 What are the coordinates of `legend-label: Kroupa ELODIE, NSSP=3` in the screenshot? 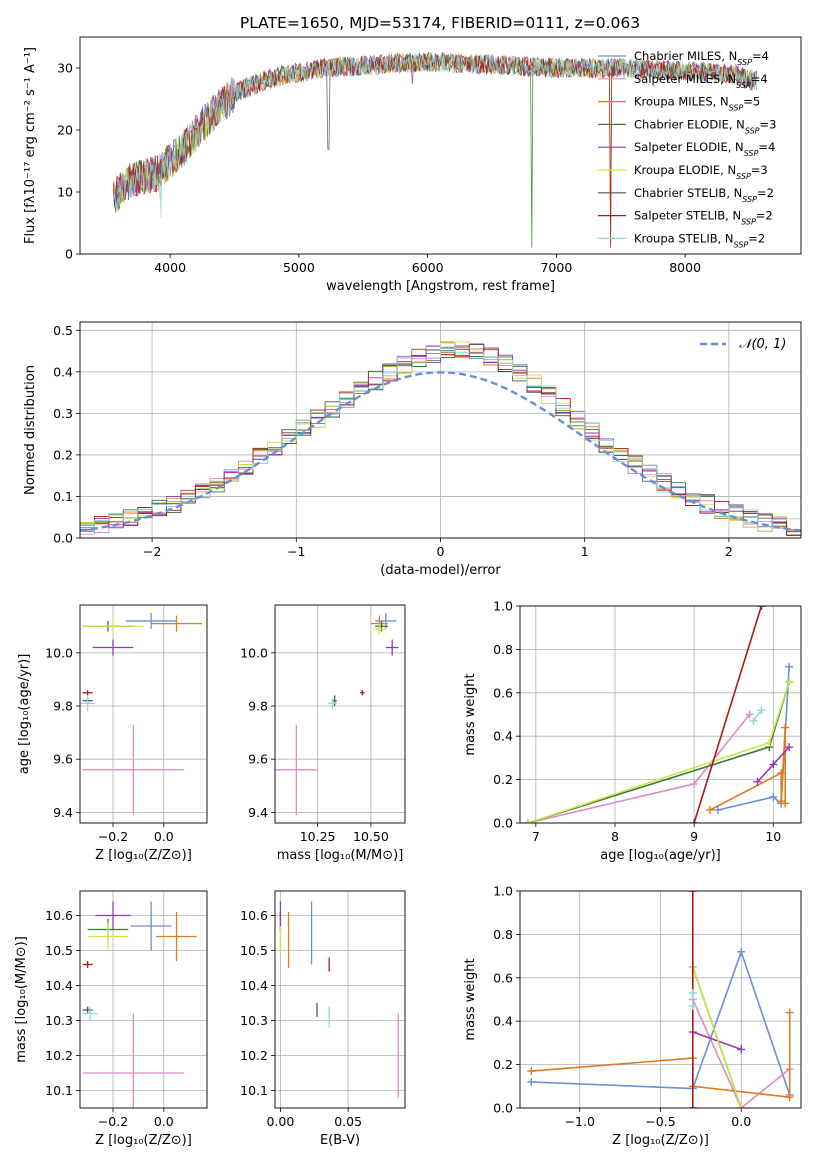 It's located at (701, 172).